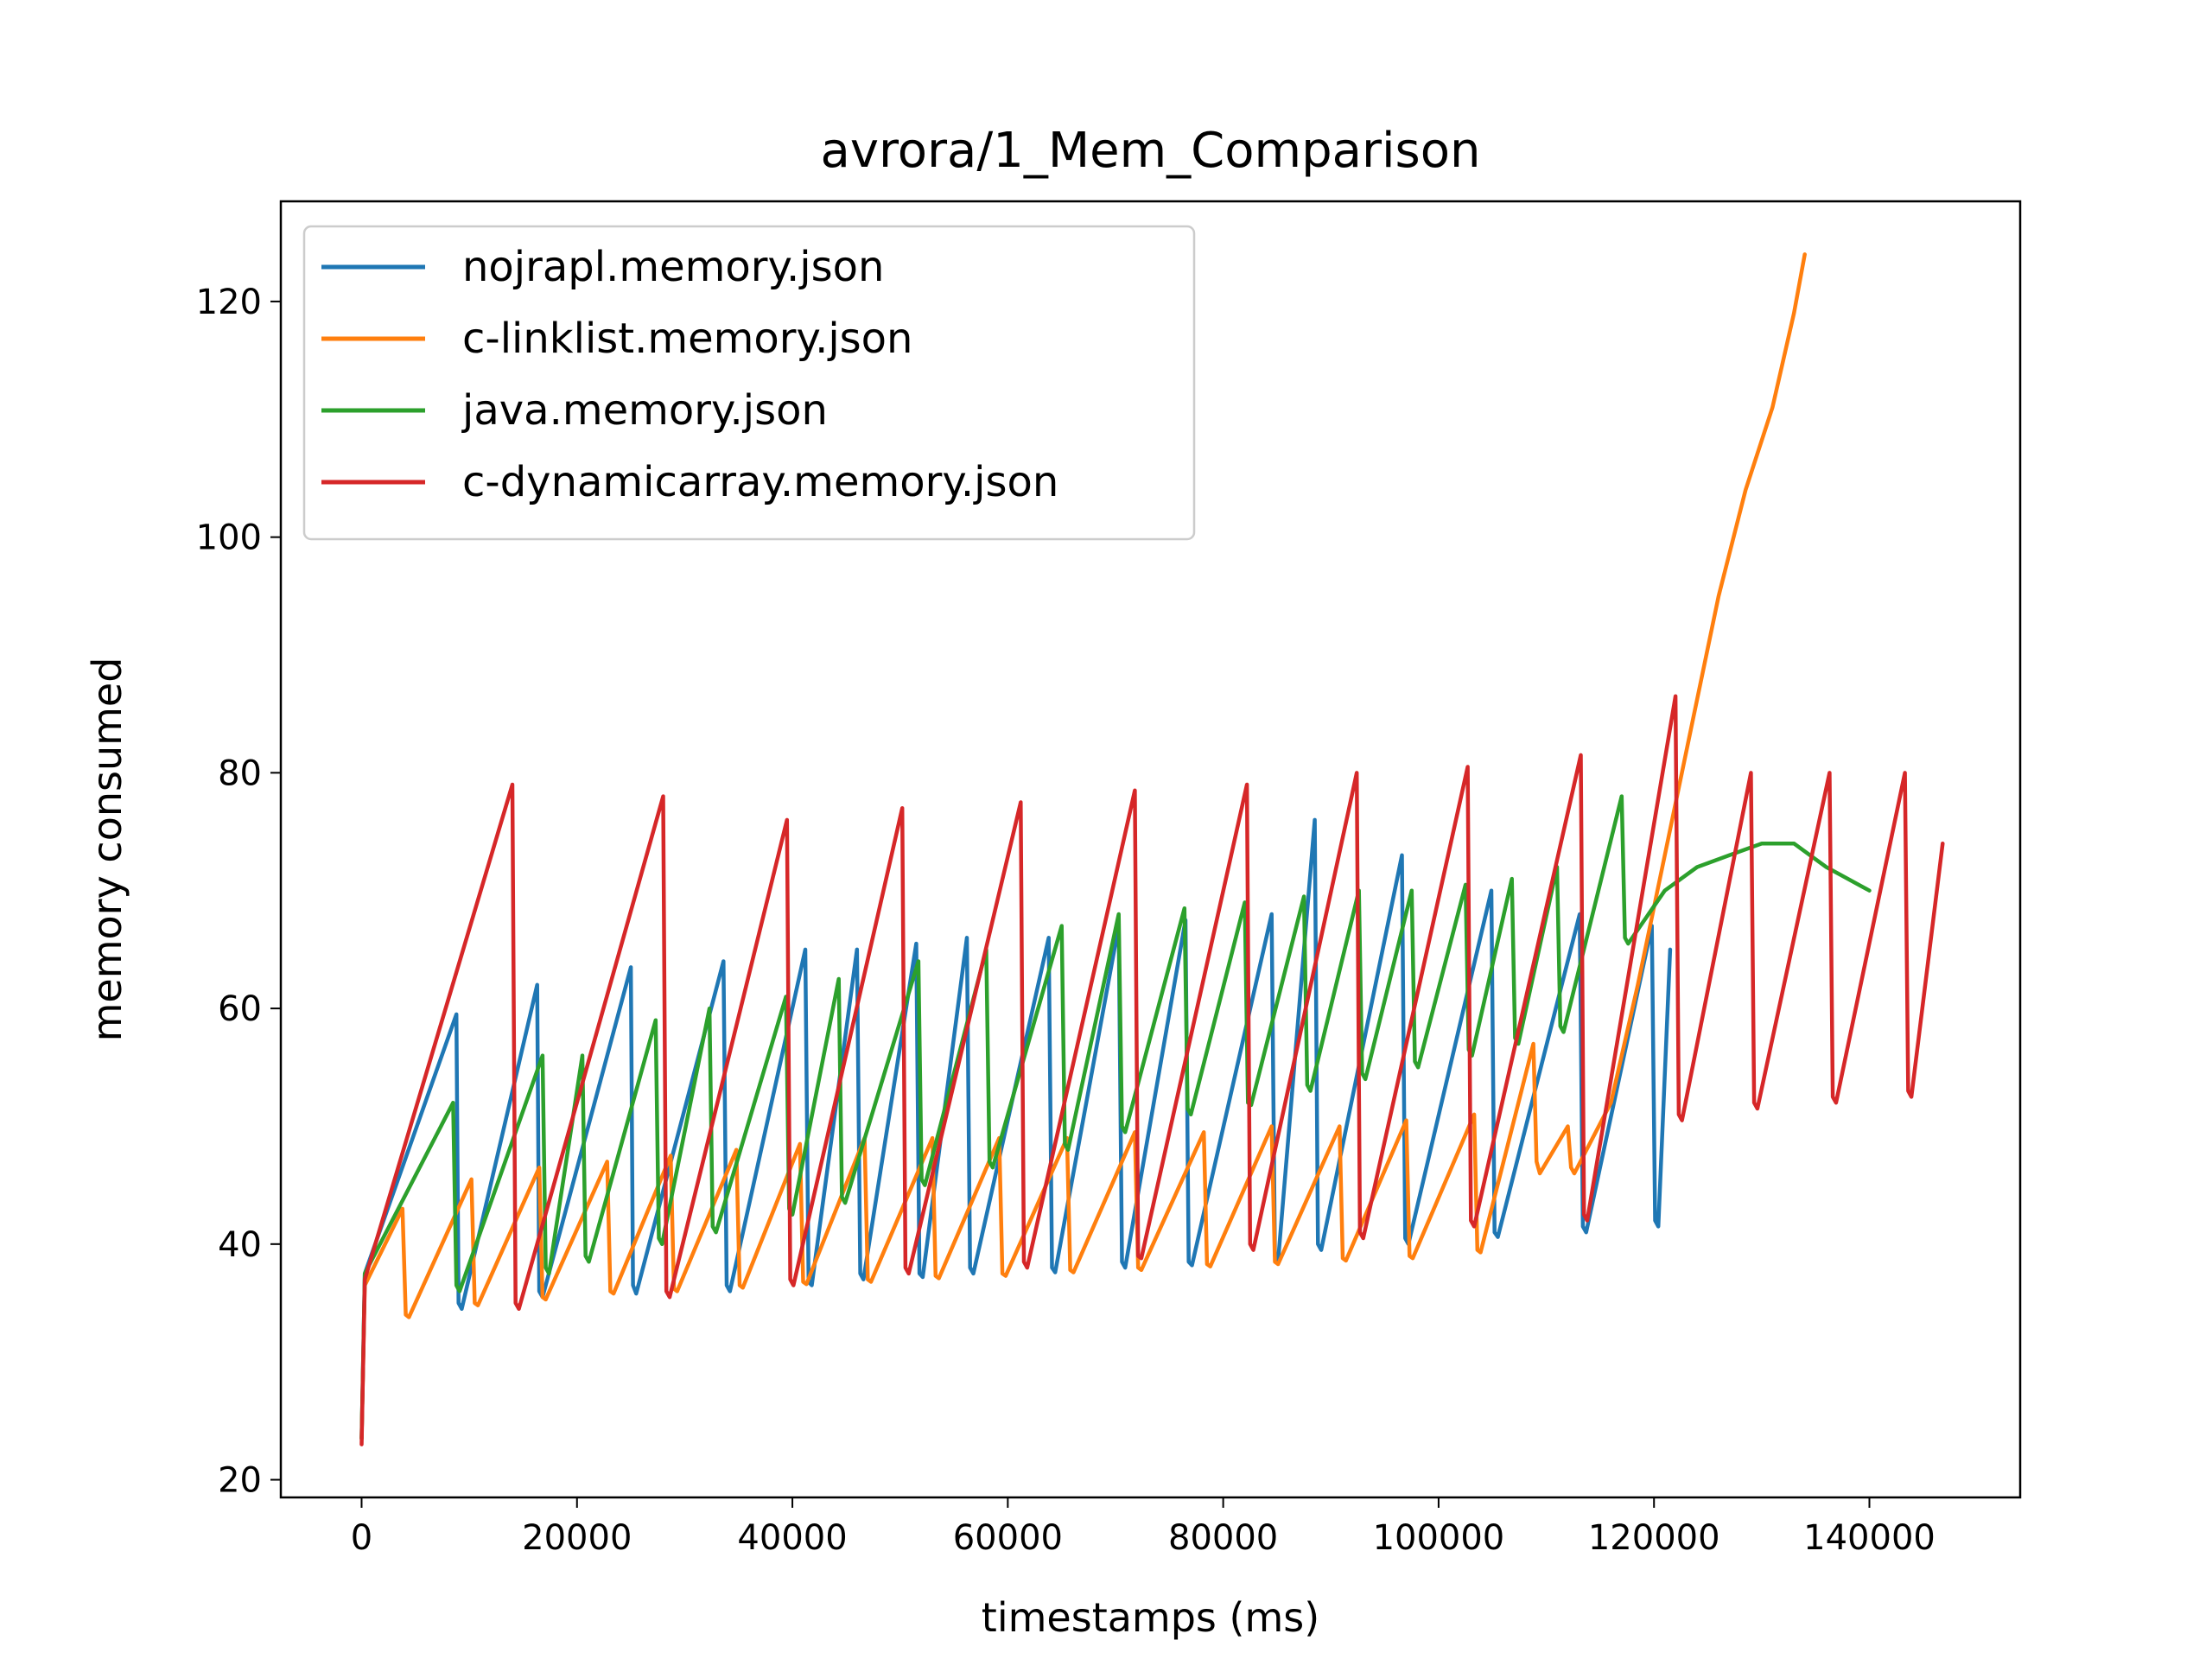  Describe the element at coordinates (760, 482) in the screenshot. I see `legend-entry-4: c-dynamicarray.memory.json` at that location.